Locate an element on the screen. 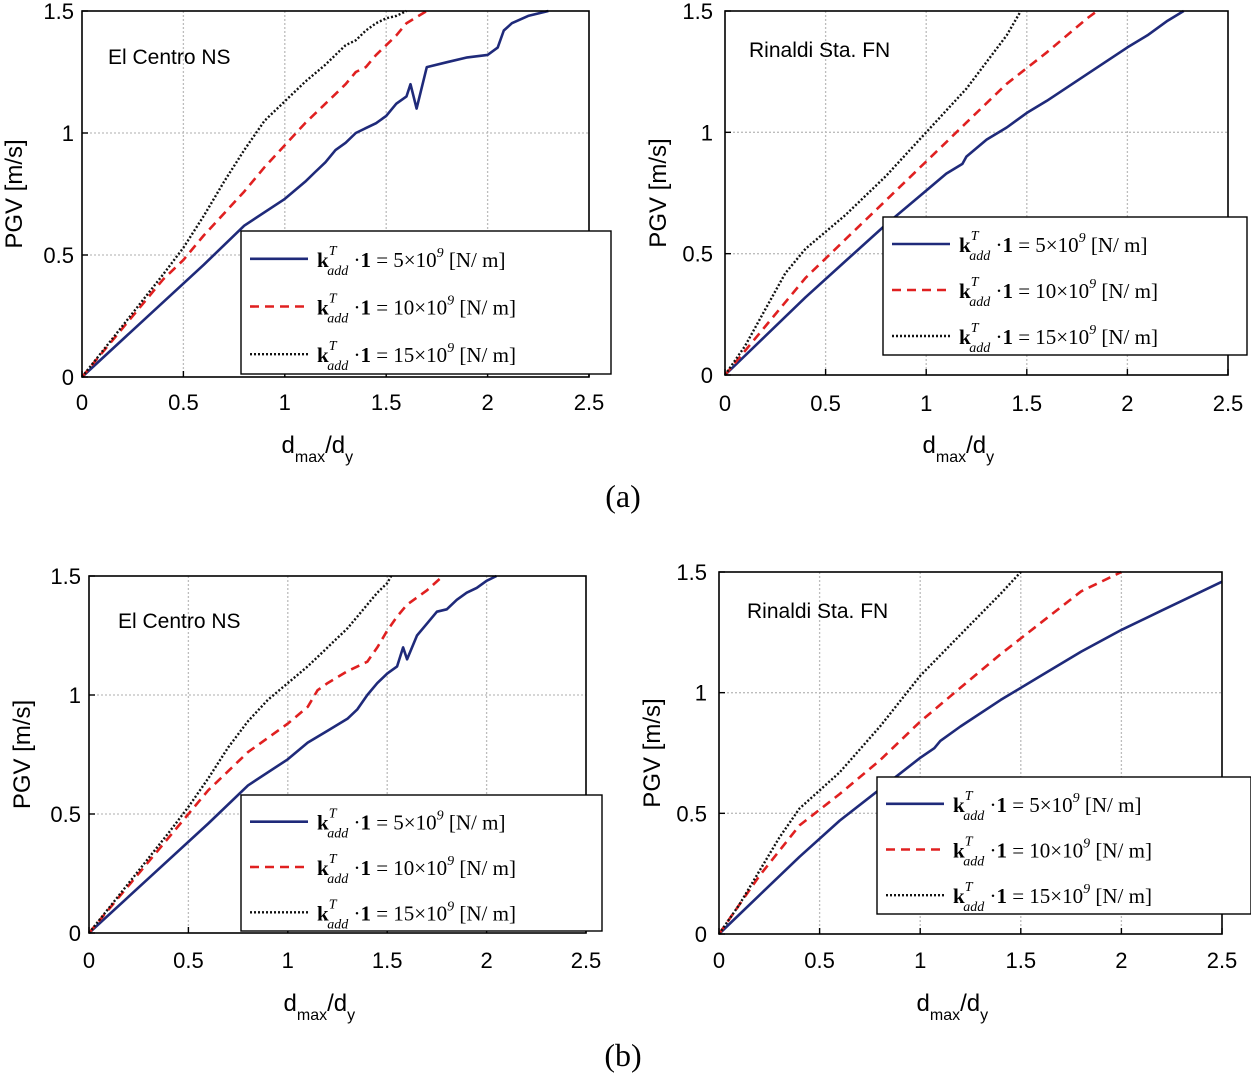 This screenshot has width=1251, height=1079. grid is located at coordinates (976, 193).